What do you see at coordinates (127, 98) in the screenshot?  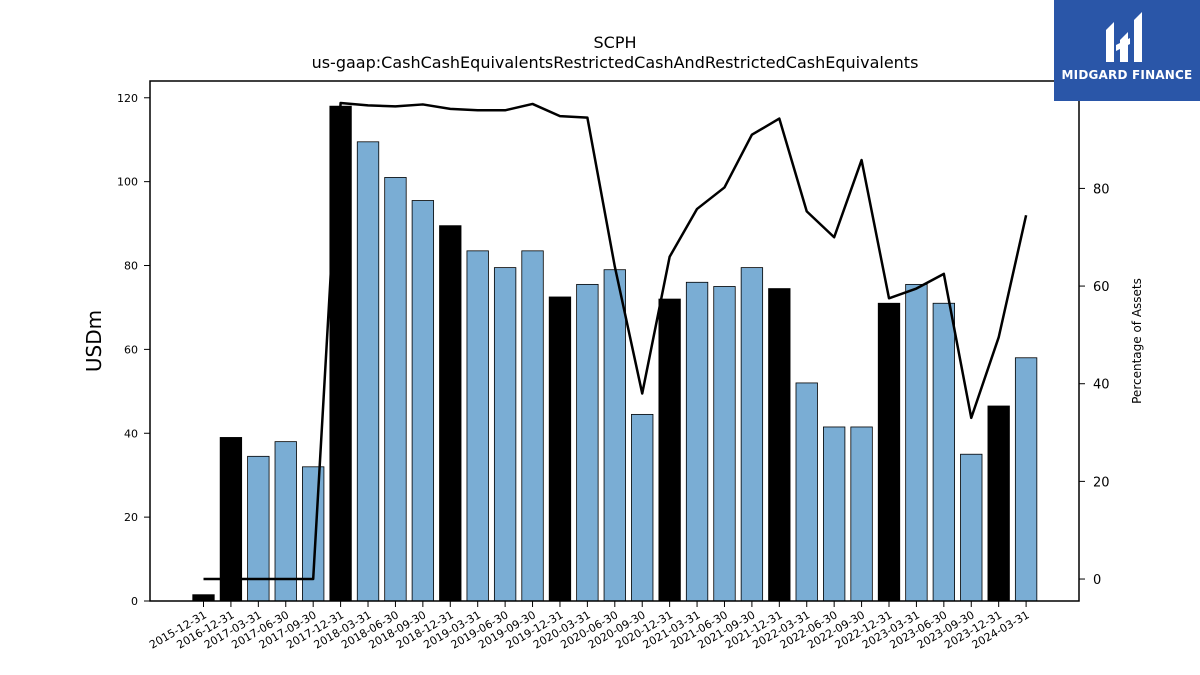 I see `y-tick-label: 120` at bounding box center [127, 98].